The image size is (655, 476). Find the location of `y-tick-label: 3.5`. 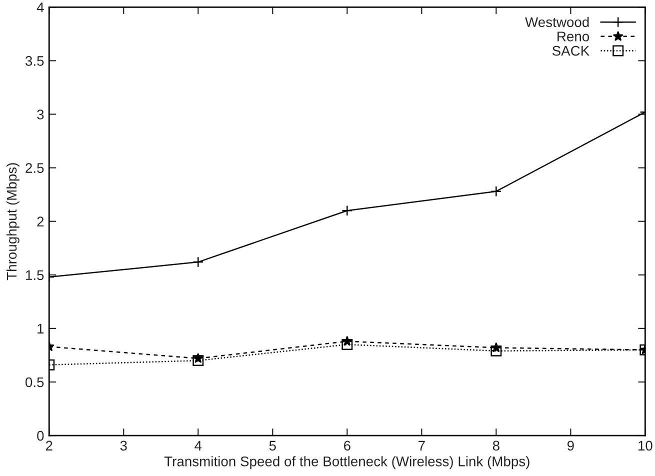

y-tick-label: 3.5 is located at coordinates (34, 61).